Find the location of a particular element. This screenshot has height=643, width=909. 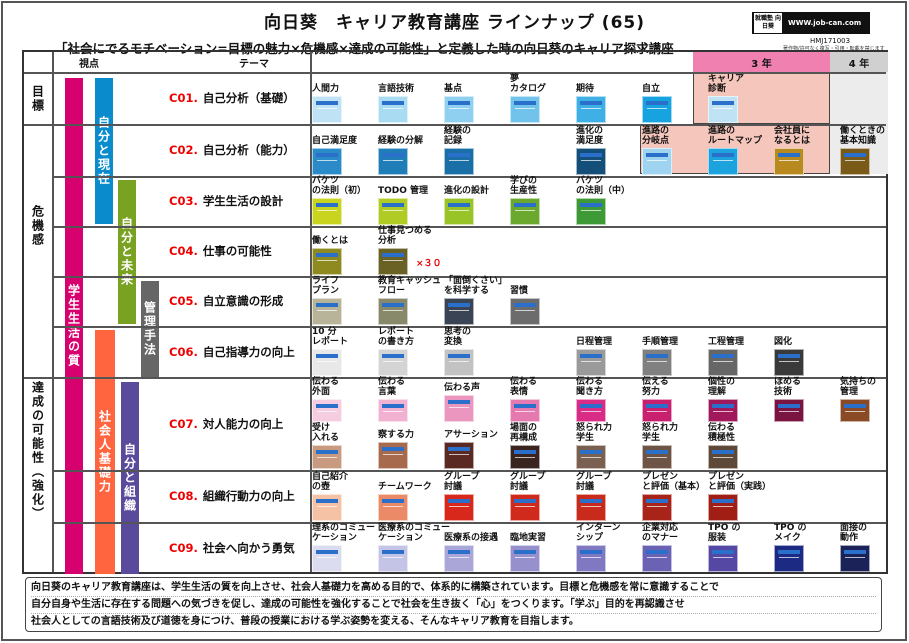

course-item: 働くとは is located at coordinates (345, 251).